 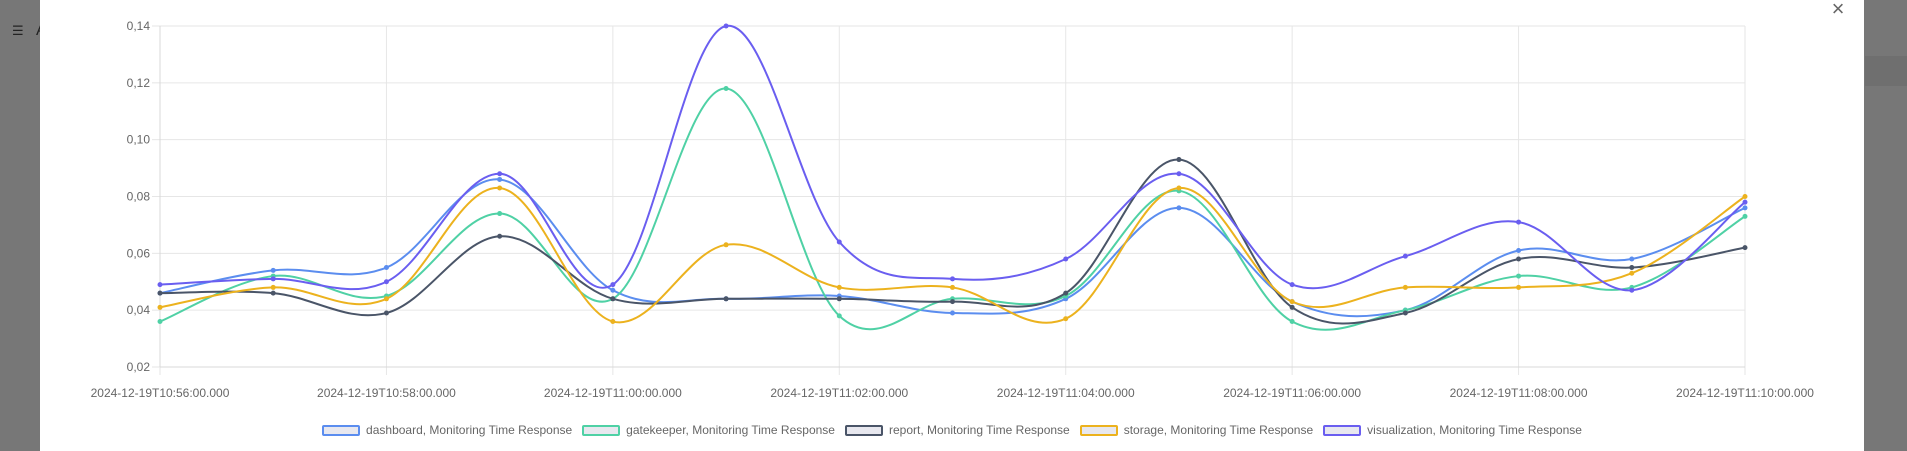 I want to click on close-icon: ×, so click(x=1838, y=10).